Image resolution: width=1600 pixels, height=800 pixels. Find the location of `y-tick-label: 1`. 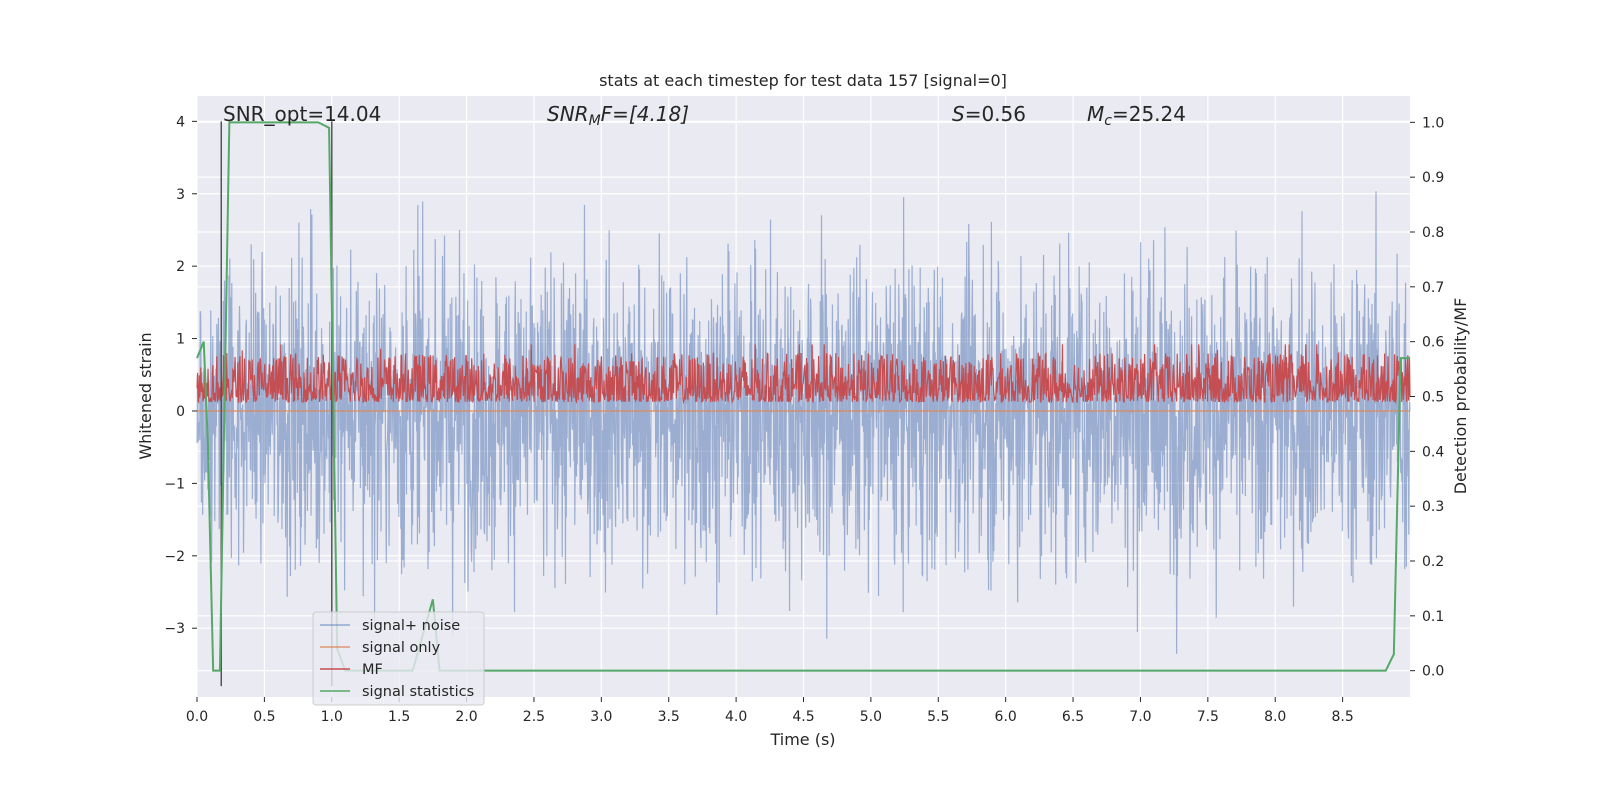

y-tick-label: 1 is located at coordinates (180, 340).